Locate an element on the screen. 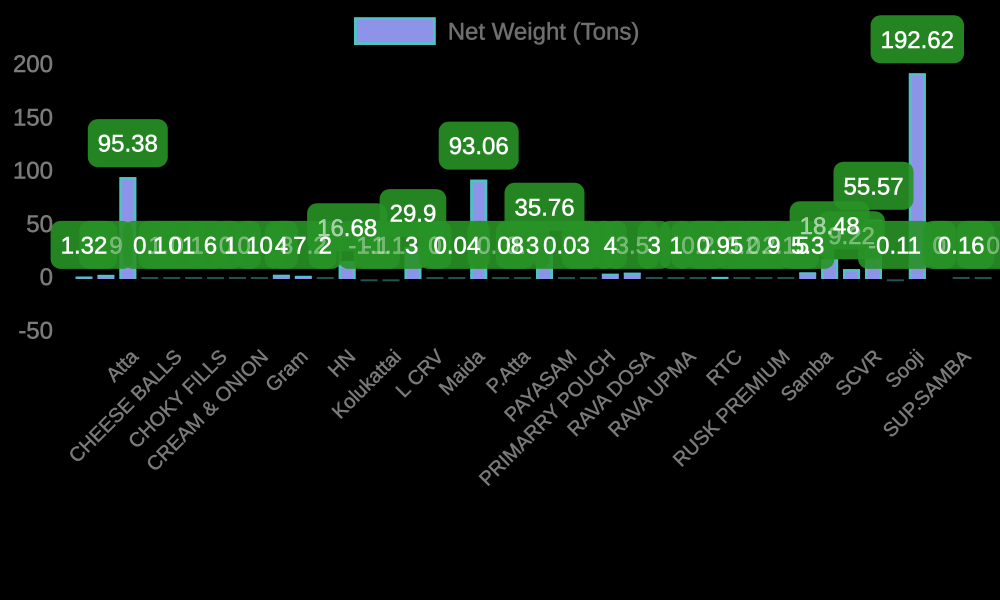  svg-text: 3.5 is located at coordinates (632, 246).